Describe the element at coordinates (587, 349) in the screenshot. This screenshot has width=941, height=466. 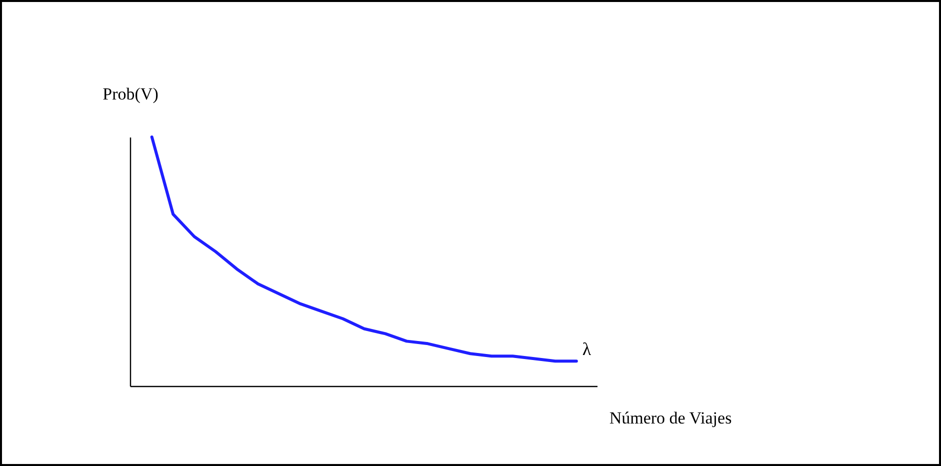
I see `annotation: λ` at that location.